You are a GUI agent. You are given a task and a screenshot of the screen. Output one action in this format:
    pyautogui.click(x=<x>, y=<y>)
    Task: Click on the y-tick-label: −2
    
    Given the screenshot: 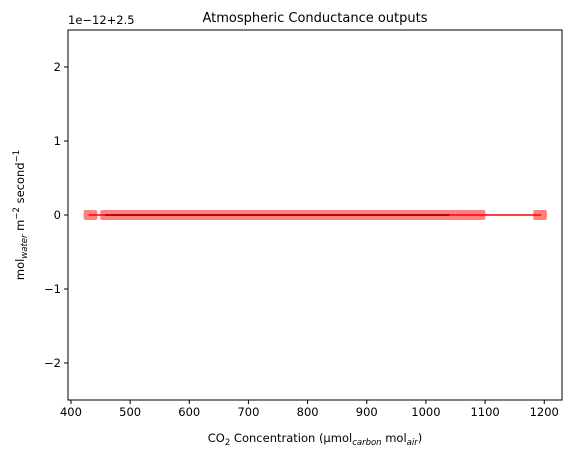 What is the action you would take?
    pyautogui.click(x=52, y=363)
    